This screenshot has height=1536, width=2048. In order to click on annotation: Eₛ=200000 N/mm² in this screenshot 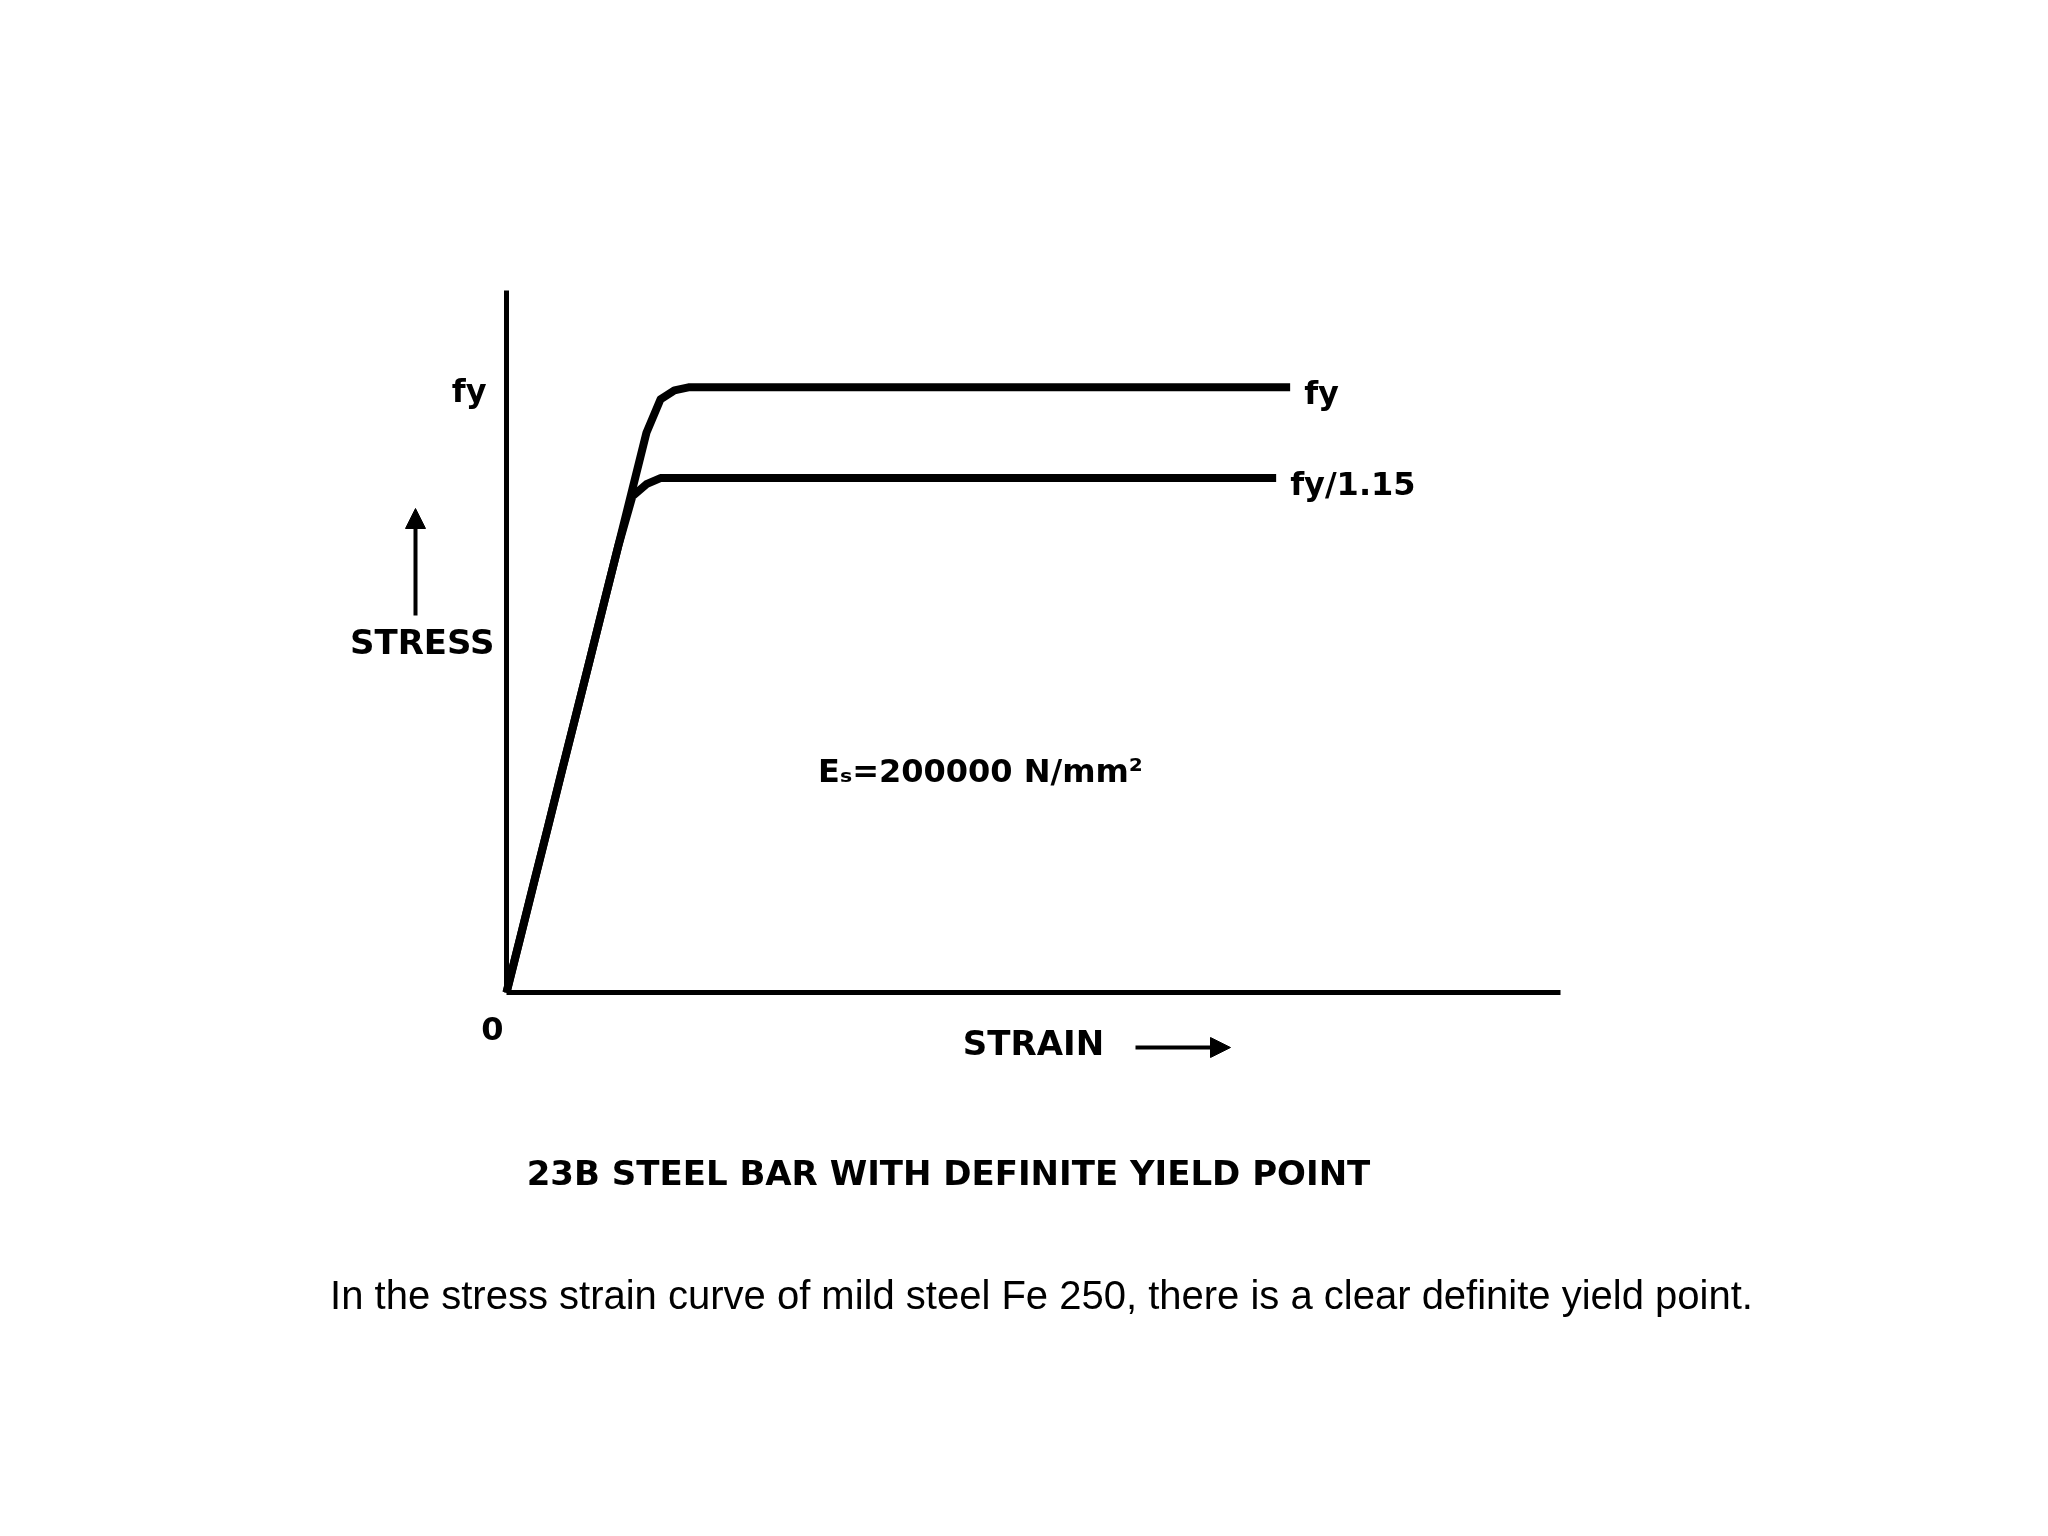, I will do `click(980, 770)`.